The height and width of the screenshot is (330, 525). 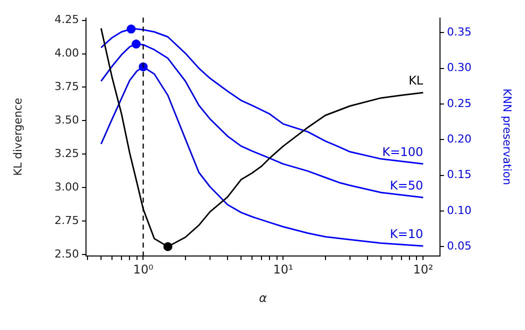 What do you see at coordinates (143, 269) in the screenshot?
I see `x-tick-label: 10⁰` at bounding box center [143, 269].